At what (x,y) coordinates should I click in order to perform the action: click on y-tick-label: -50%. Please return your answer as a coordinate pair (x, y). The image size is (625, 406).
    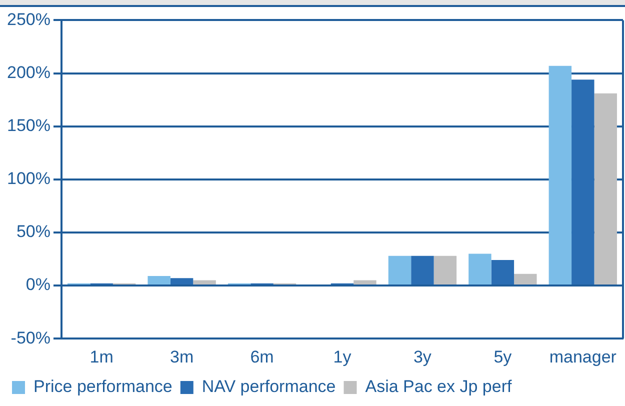
    Looking at the image, I should click on (30, 338).